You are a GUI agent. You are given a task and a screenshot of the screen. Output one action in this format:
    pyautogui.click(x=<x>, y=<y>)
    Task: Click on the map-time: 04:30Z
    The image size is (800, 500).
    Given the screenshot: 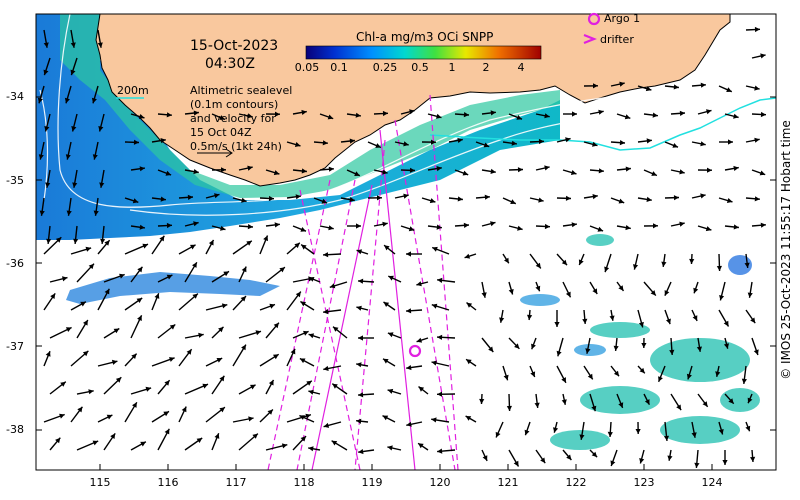 What is the action you would take?
    pyautogui.click(x=230, y=64)
    